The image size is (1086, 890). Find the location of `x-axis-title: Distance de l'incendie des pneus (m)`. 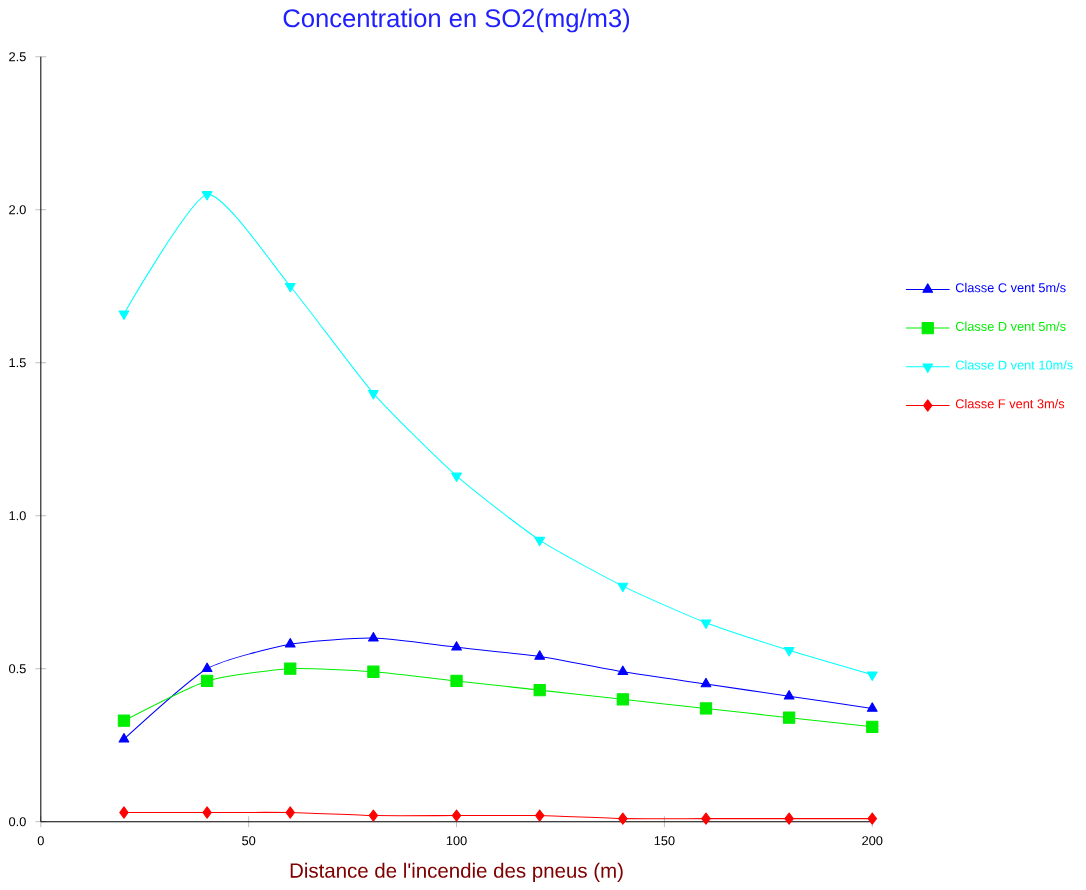

x-axis-title: Distance de l'incendie des pneus (m) is located at coordinates (456, 872).